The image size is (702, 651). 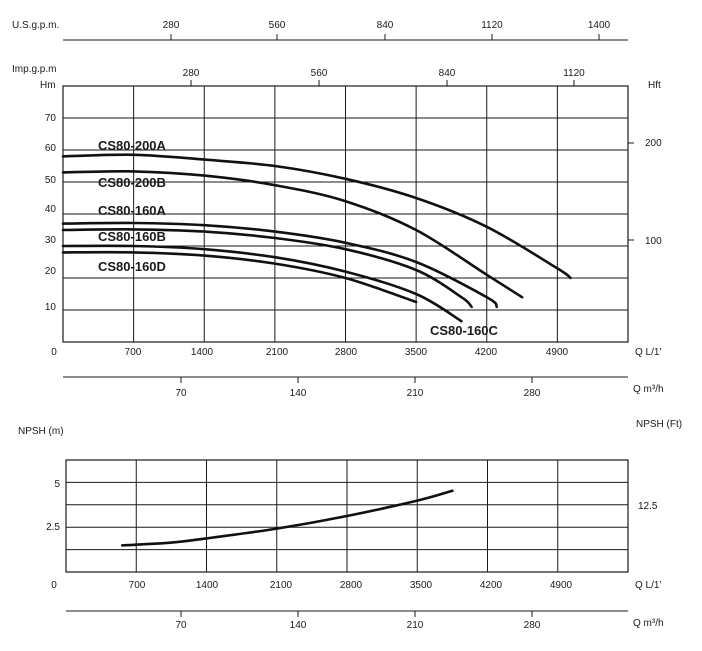 I want to click on head-x-tick: 4200, so click(x=486, y=352).